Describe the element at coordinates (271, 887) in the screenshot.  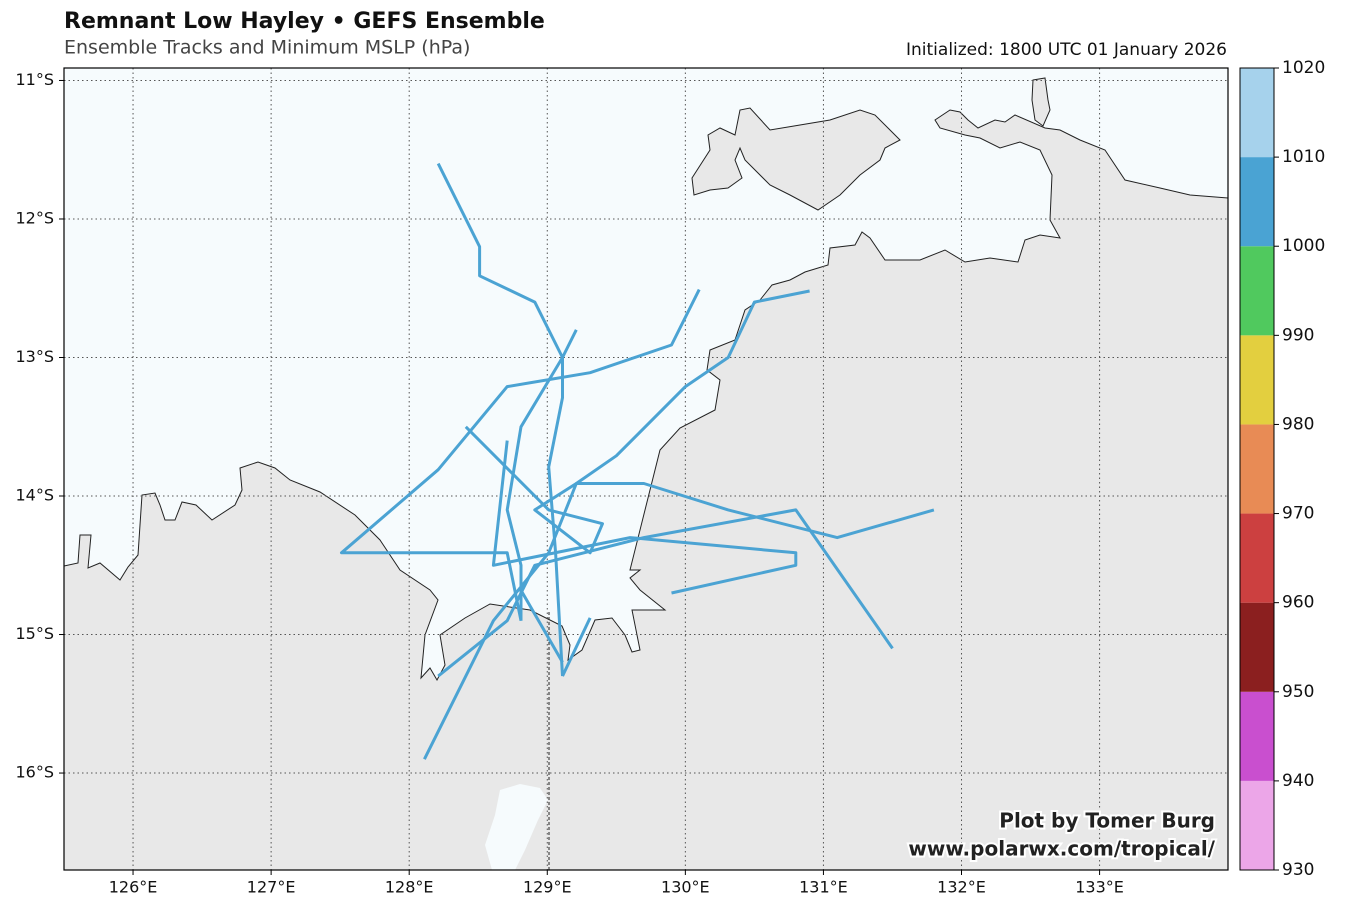
I see `x-tick-label: 127°E` at that location.